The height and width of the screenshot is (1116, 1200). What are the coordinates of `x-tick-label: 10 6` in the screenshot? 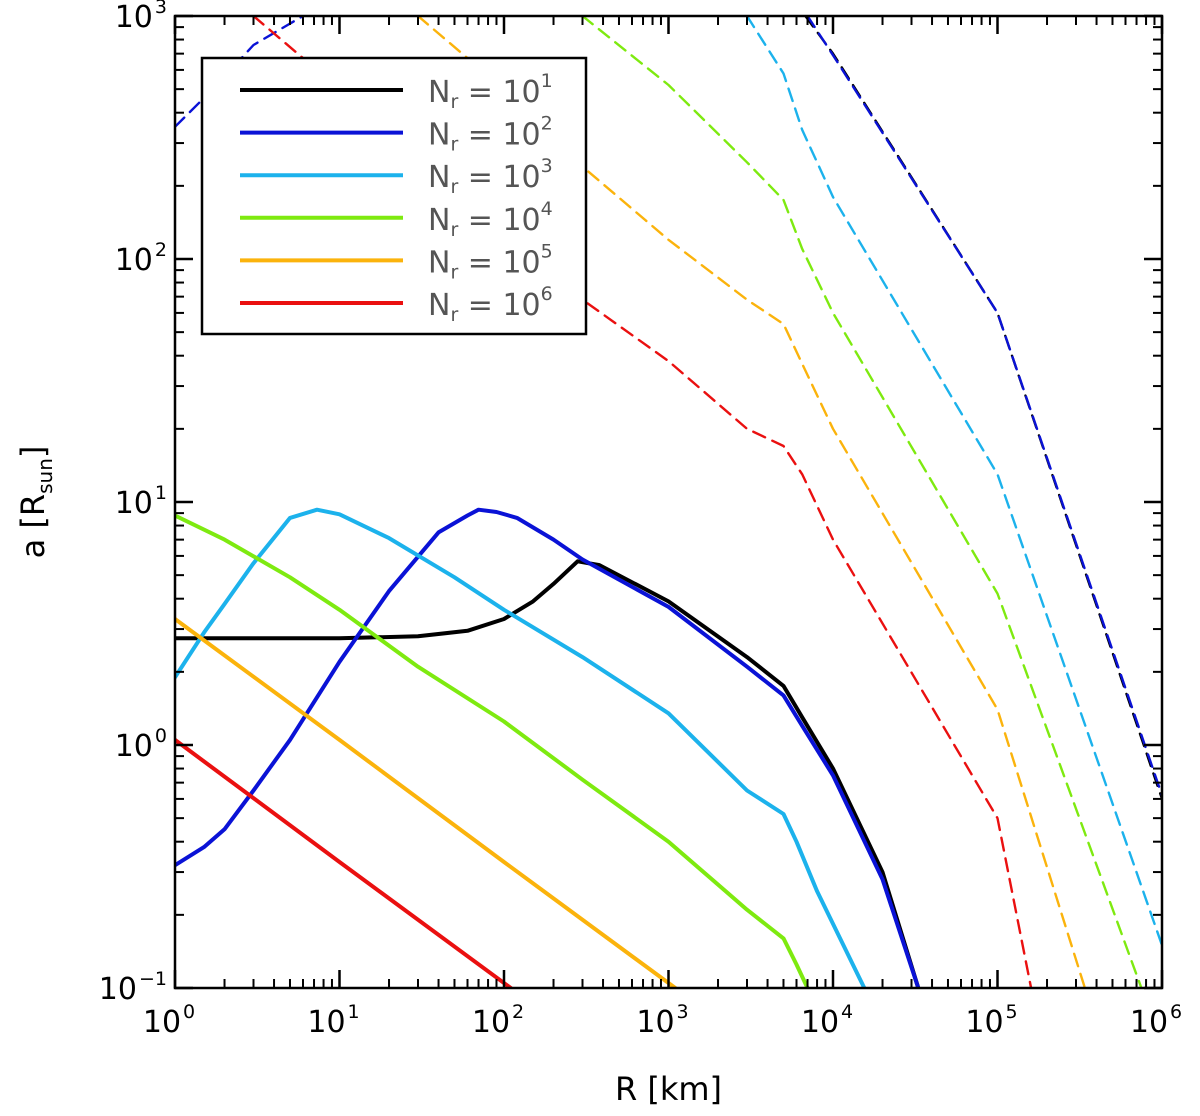 It's located at (1156, 1020).